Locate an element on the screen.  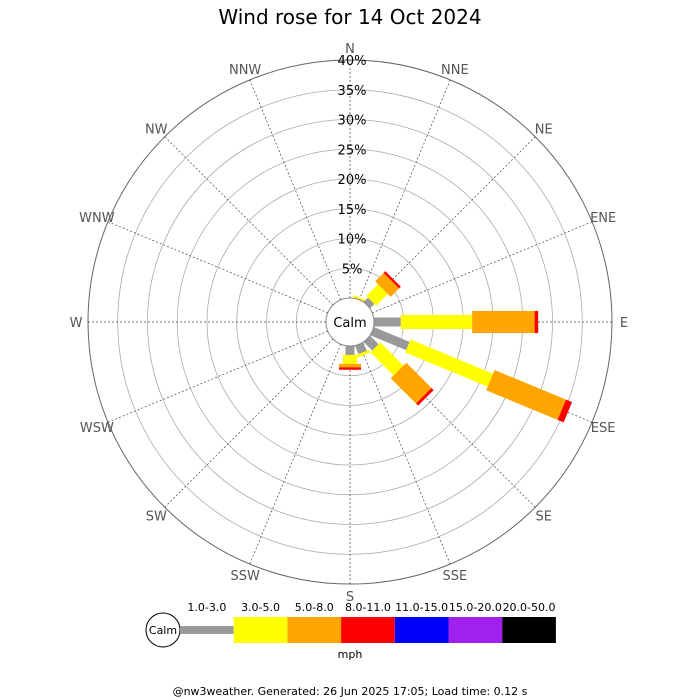
percent-labels: 5% 10% 15% 20% 25% 30% 35% 40% is located at coordinates (352, 165).